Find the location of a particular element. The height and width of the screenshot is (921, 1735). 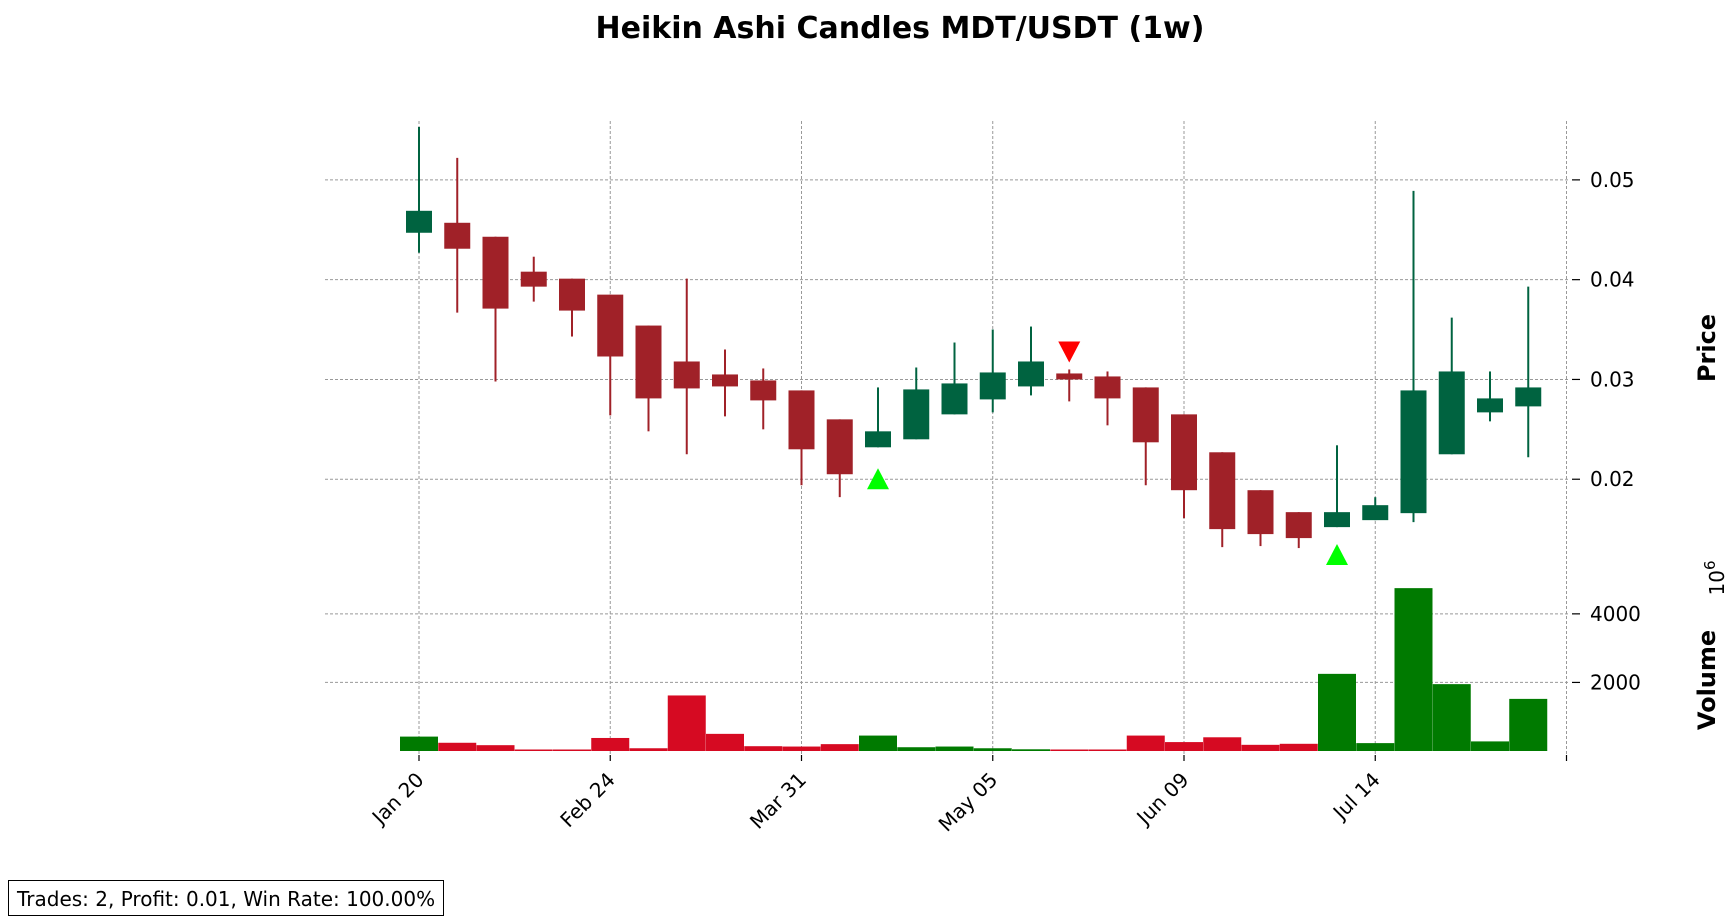

x-axis: Jan 20 Feb 24 Mar 31 May 05 Jun 09 Jul 14 is located at coordinates (967, 796).